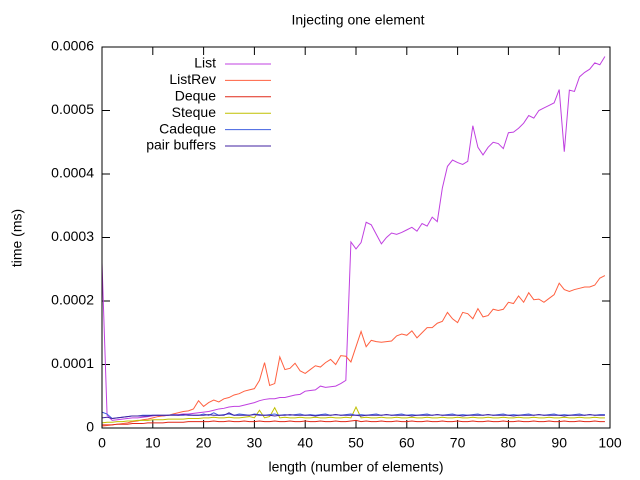  What do you see at coordinates (72, 46) in the screenshot?
I see `y-tick-label: 0.0006` at bounding box center [72, 46].